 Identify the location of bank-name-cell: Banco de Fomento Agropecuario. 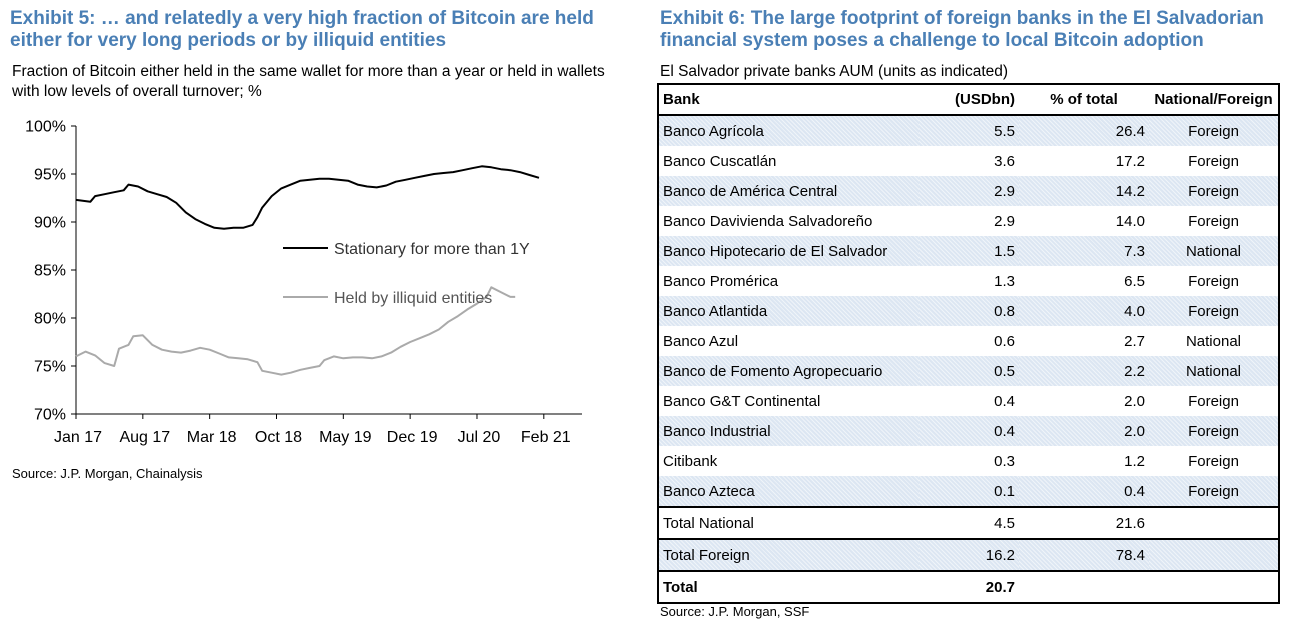
(789, 371).